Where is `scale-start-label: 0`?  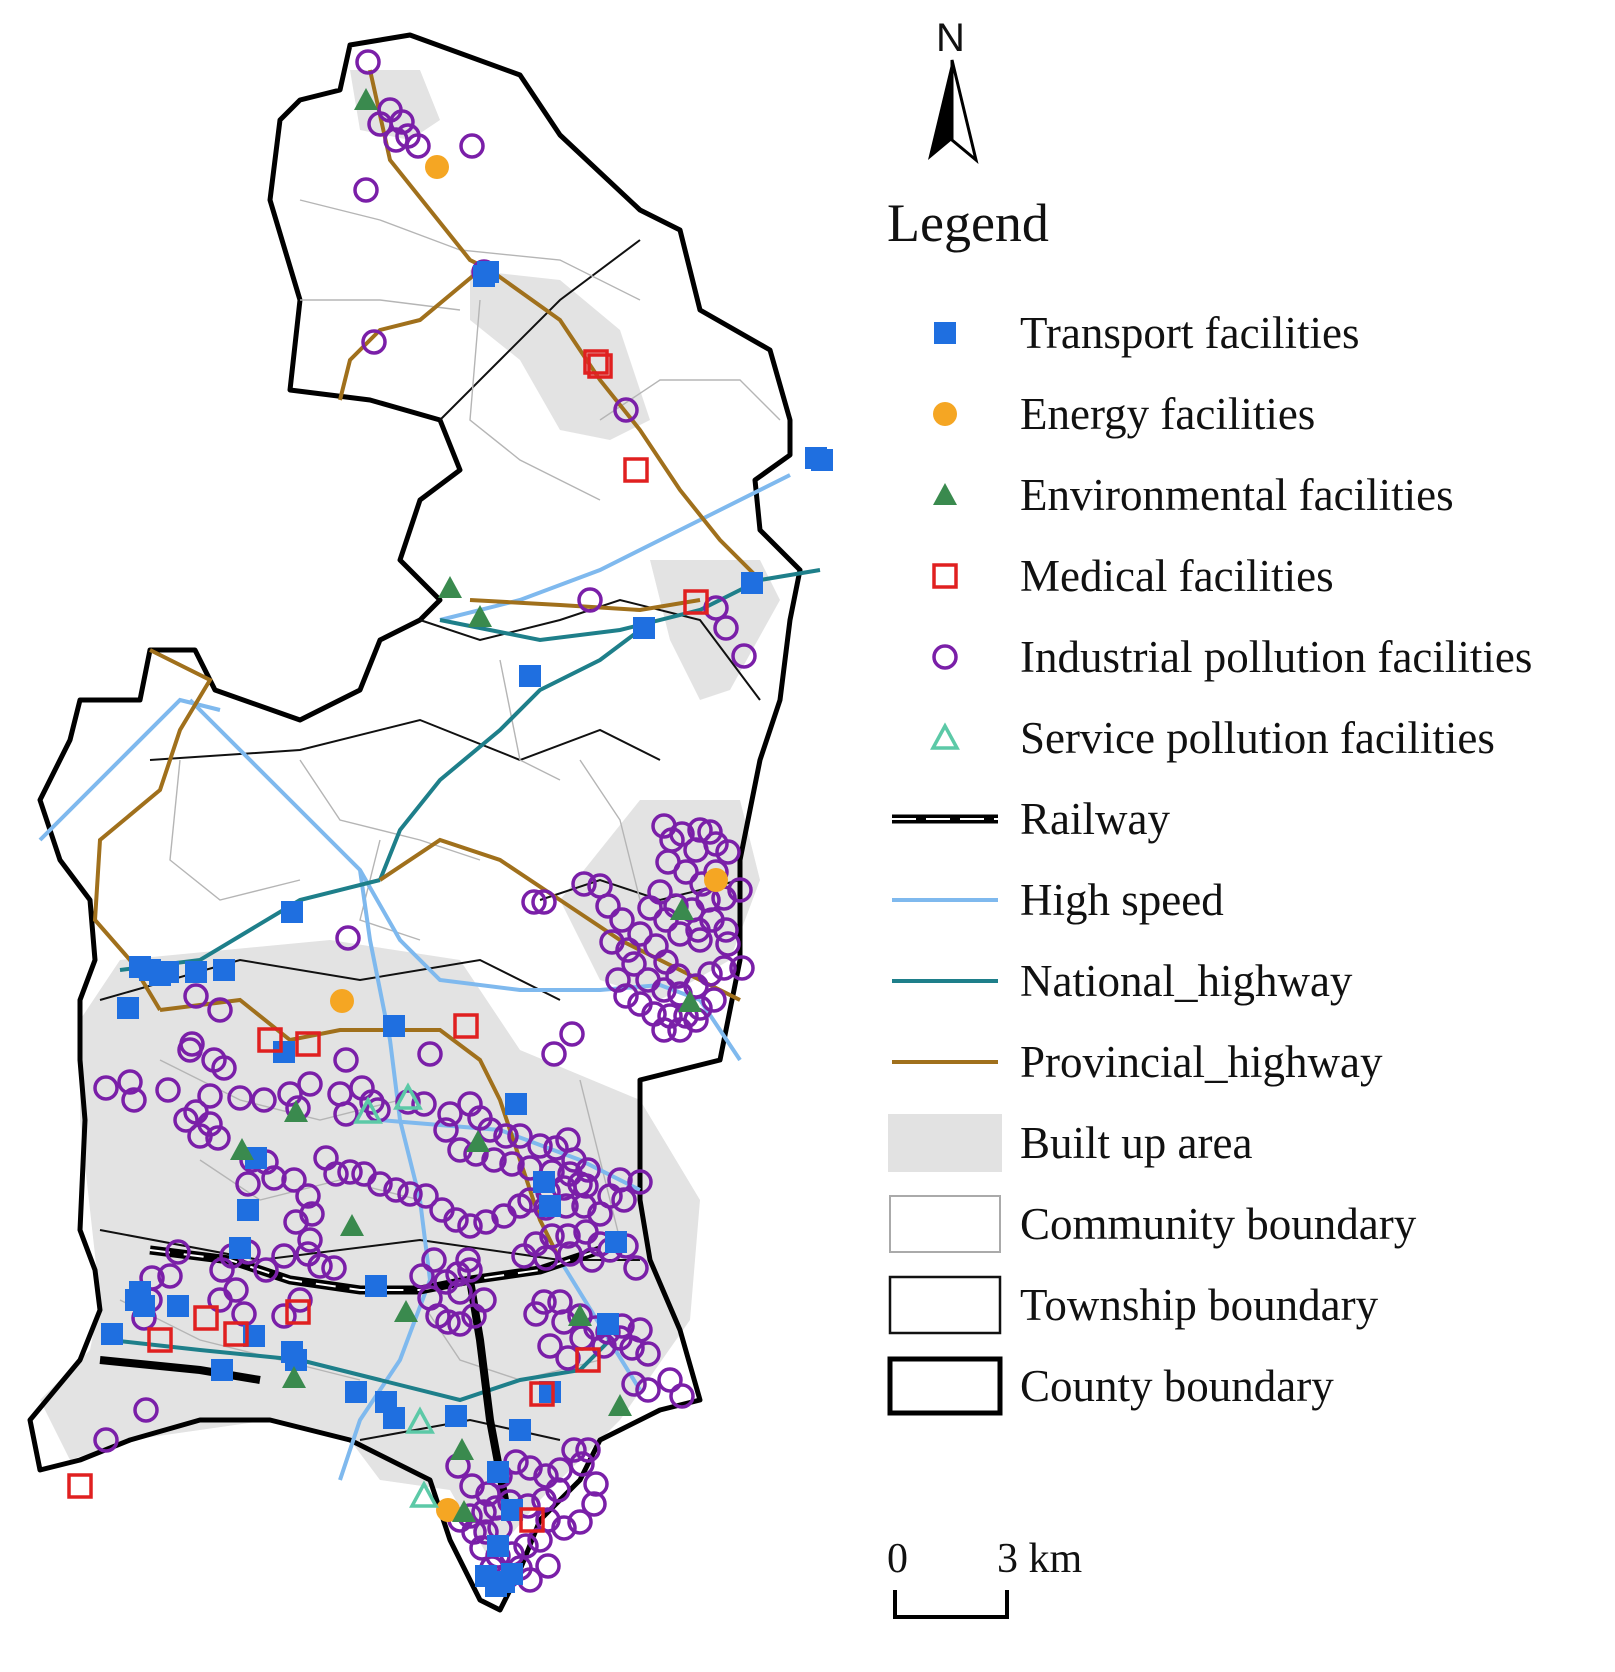 scale-start-label: 0 is located at coordinates (897, 1559).